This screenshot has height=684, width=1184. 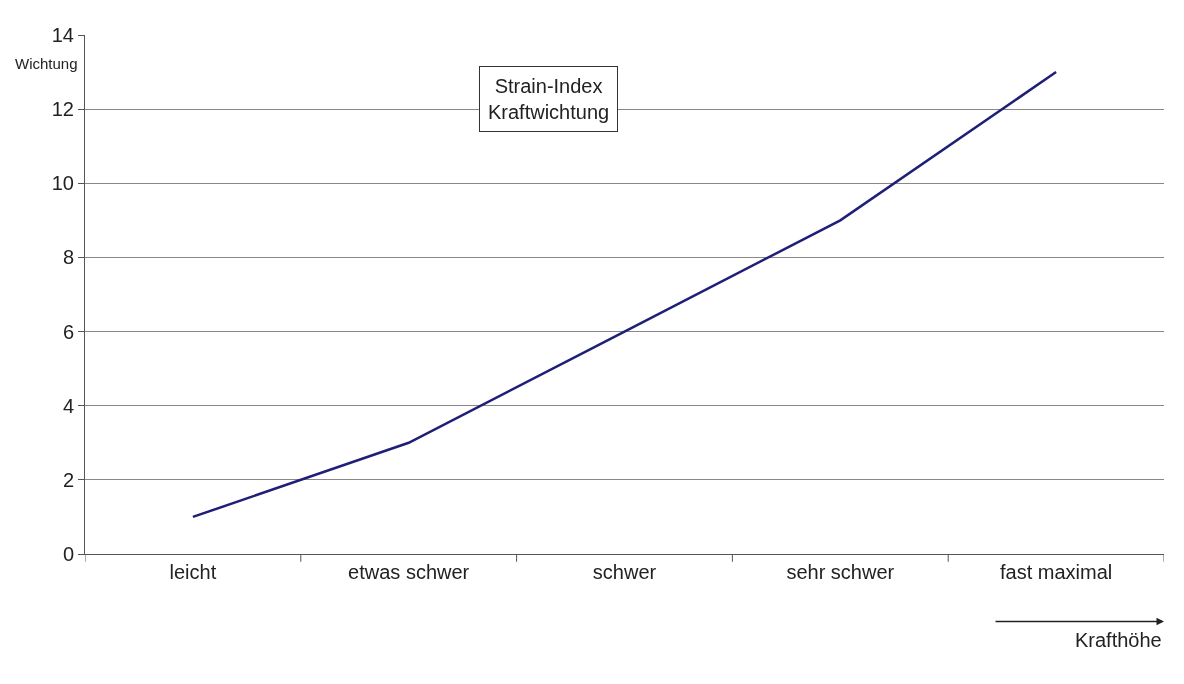 I want to click on x-tick-label: etwas schwer, so click(x=409, y=572).